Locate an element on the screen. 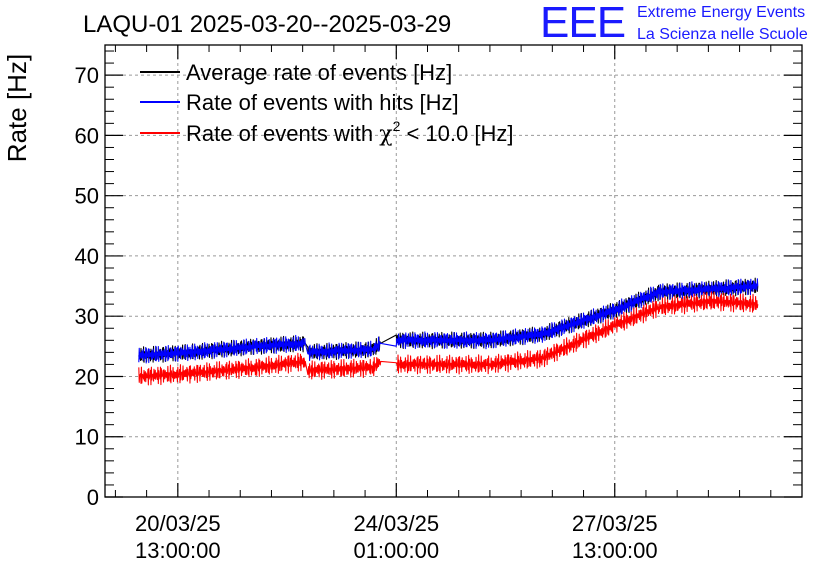 The image size is (836, 572). eee-logo-line2: La Scienza nelle Scuole is located at coordinates (722, 34).